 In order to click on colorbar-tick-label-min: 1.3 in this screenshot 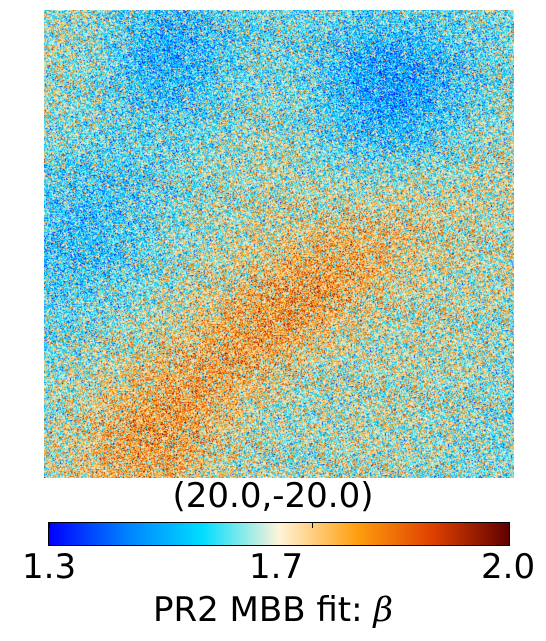, I will do `click(49, 567)`.